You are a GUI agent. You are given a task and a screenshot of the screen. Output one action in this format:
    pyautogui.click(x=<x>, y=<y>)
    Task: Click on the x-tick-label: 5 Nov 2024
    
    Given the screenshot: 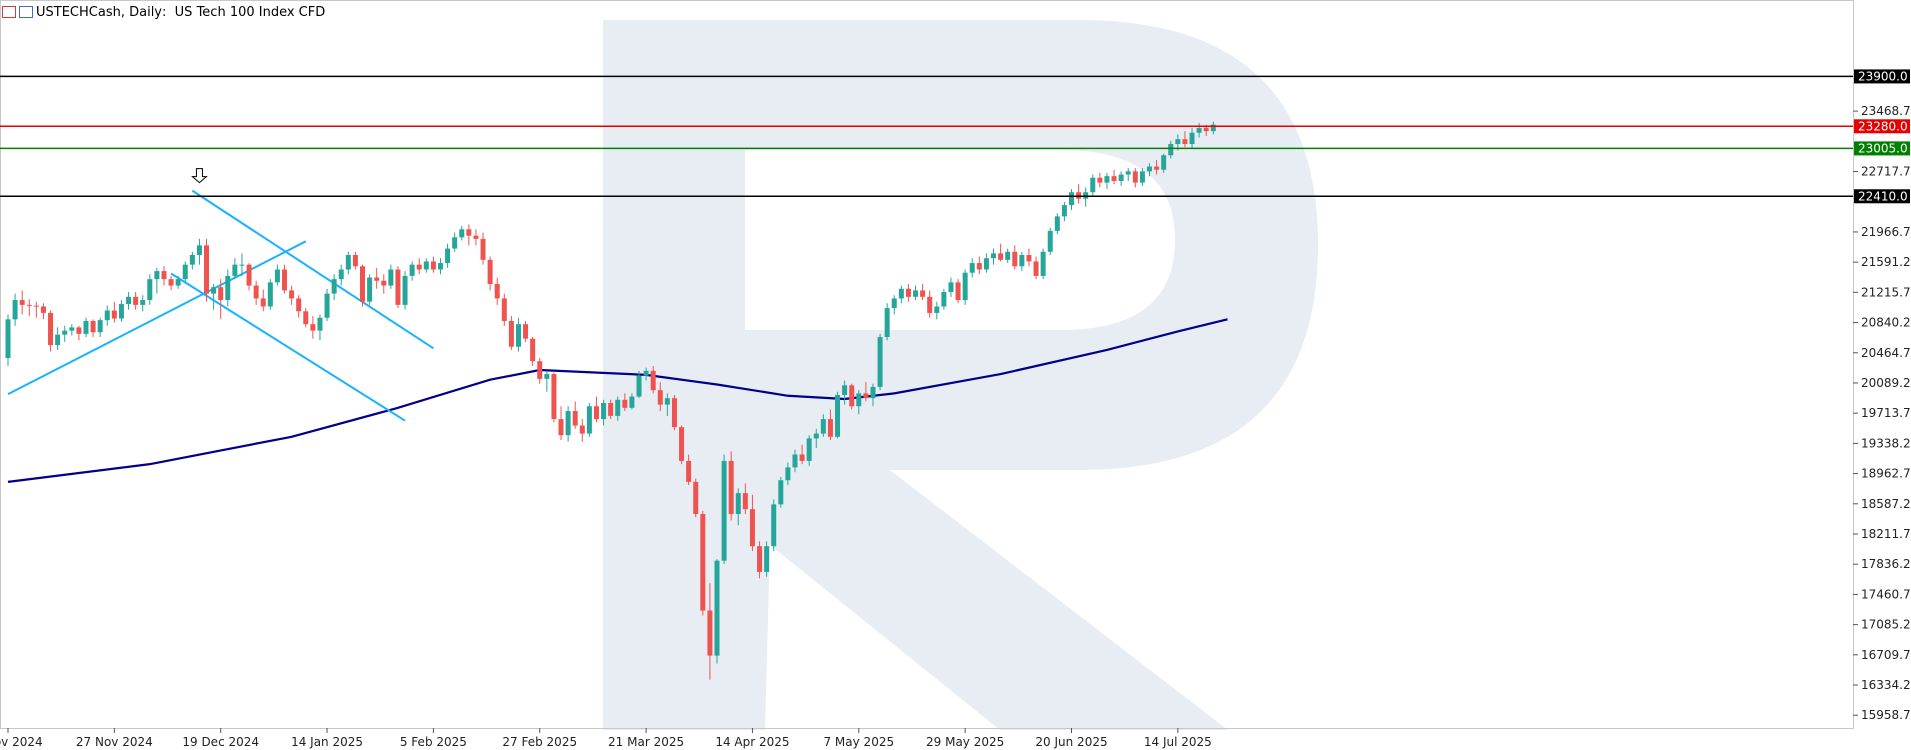 What is the action you would take?
    pyautogui.click(x=21, y=742)
    